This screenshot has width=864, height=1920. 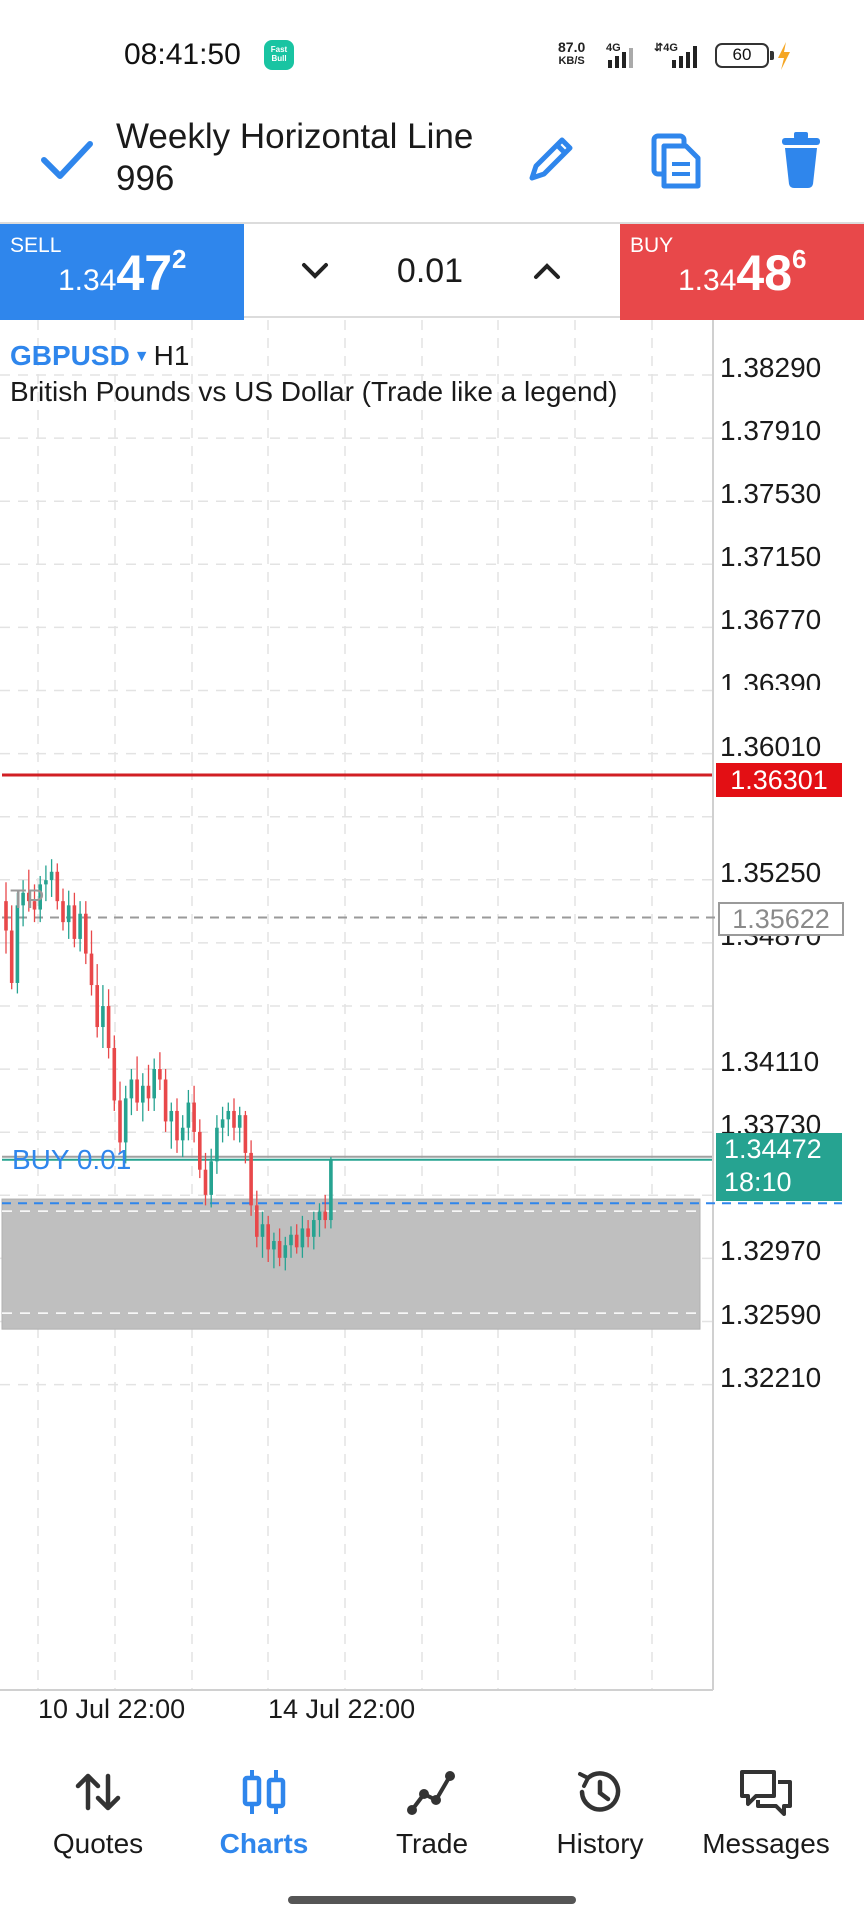 I want to click on position-line-label: BUY 0.01, so click(x=72, y=1159).